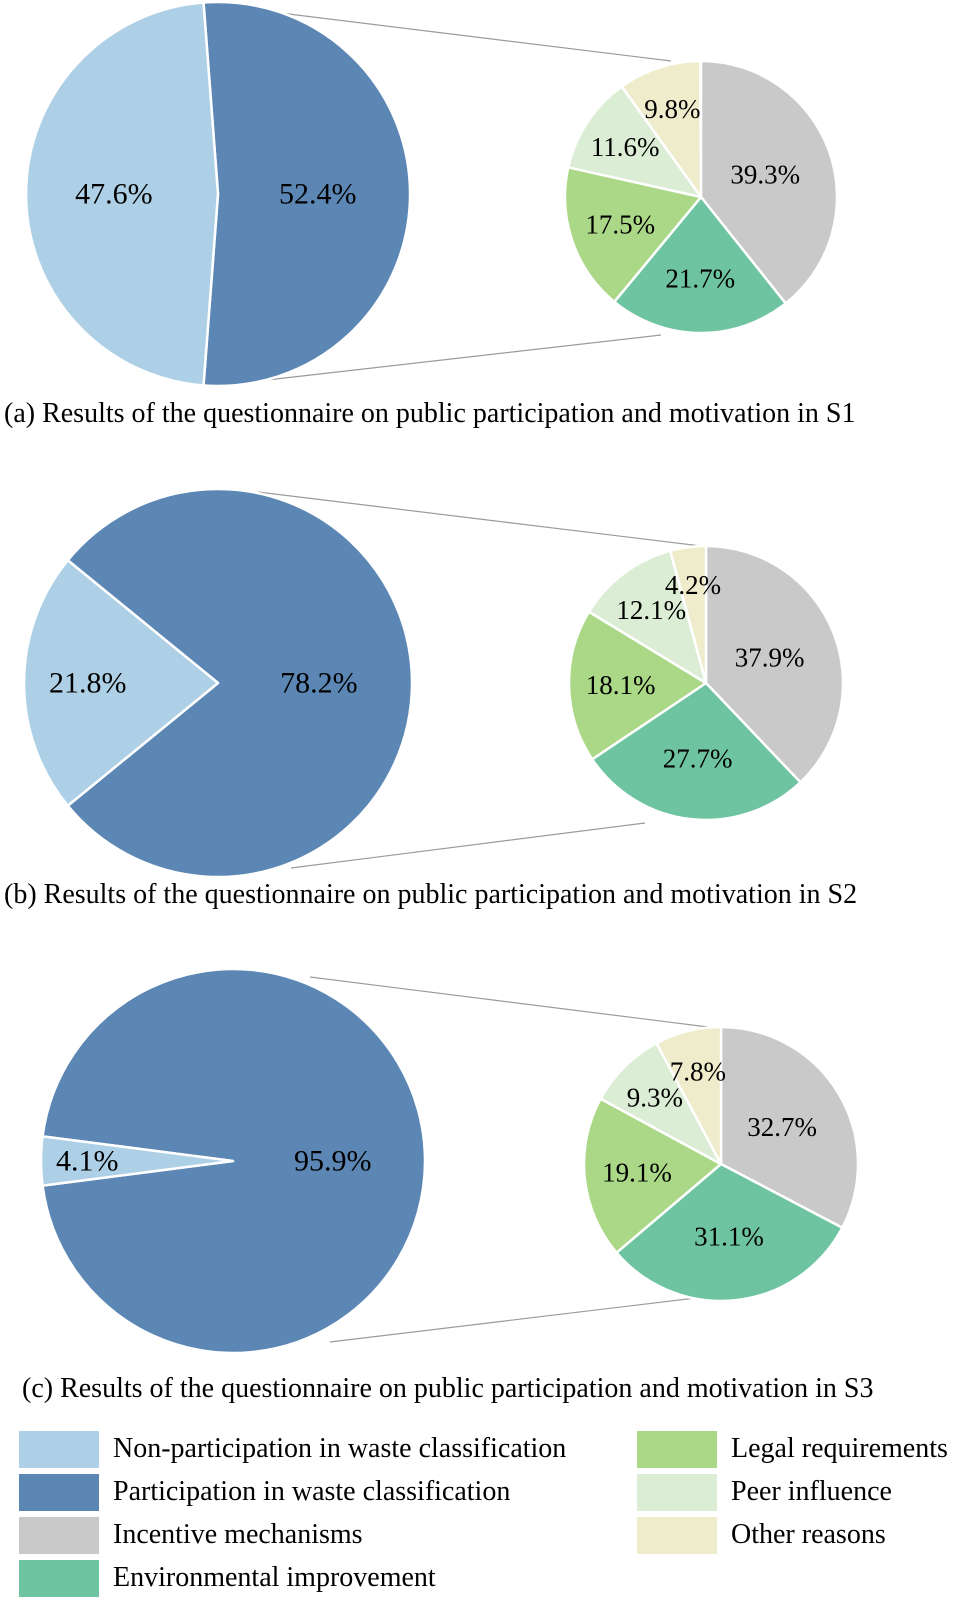 This screenshot has width=967, height=1598. I want to click on panel-b-participation-pie: 78.2% 21.8%, so click(218, 683).